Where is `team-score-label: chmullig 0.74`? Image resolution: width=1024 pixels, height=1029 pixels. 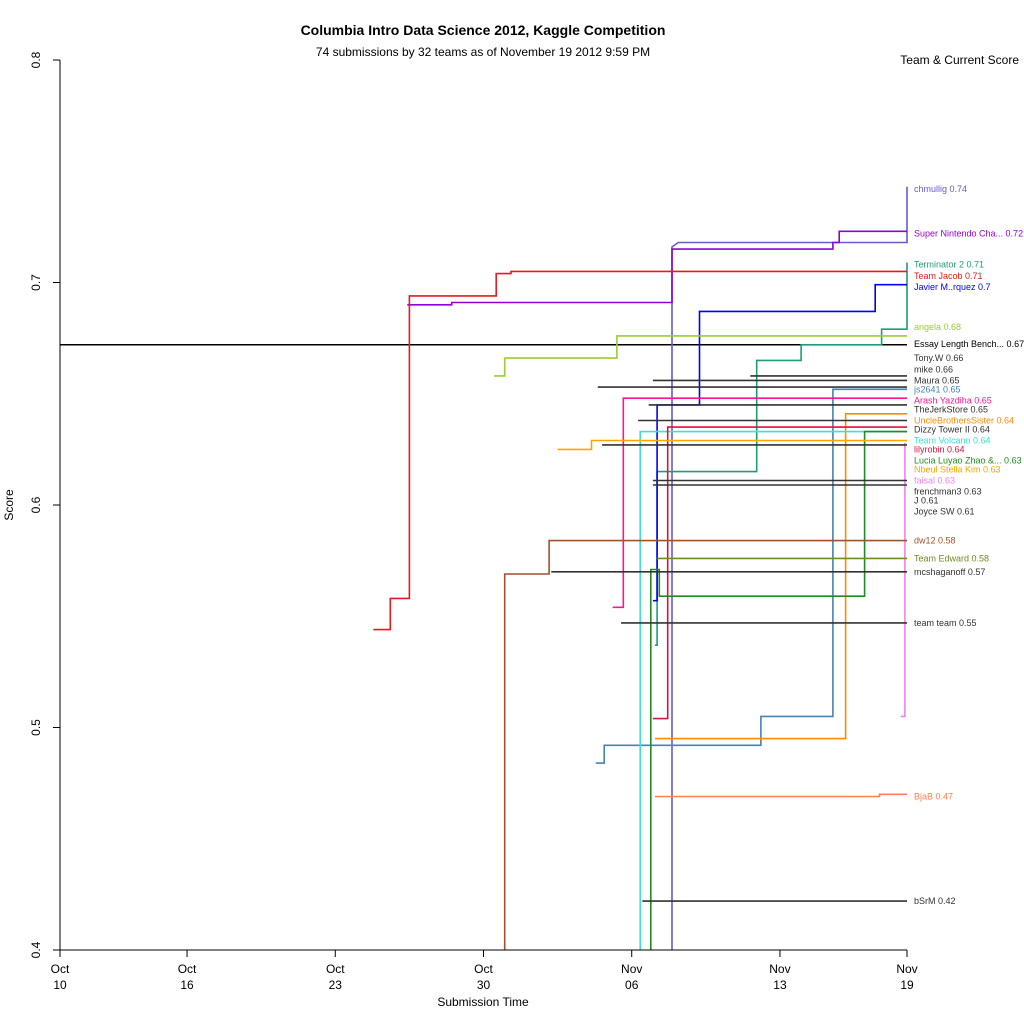
team-score-label: chmullig 0.74 is located at coordinates (940, 189).